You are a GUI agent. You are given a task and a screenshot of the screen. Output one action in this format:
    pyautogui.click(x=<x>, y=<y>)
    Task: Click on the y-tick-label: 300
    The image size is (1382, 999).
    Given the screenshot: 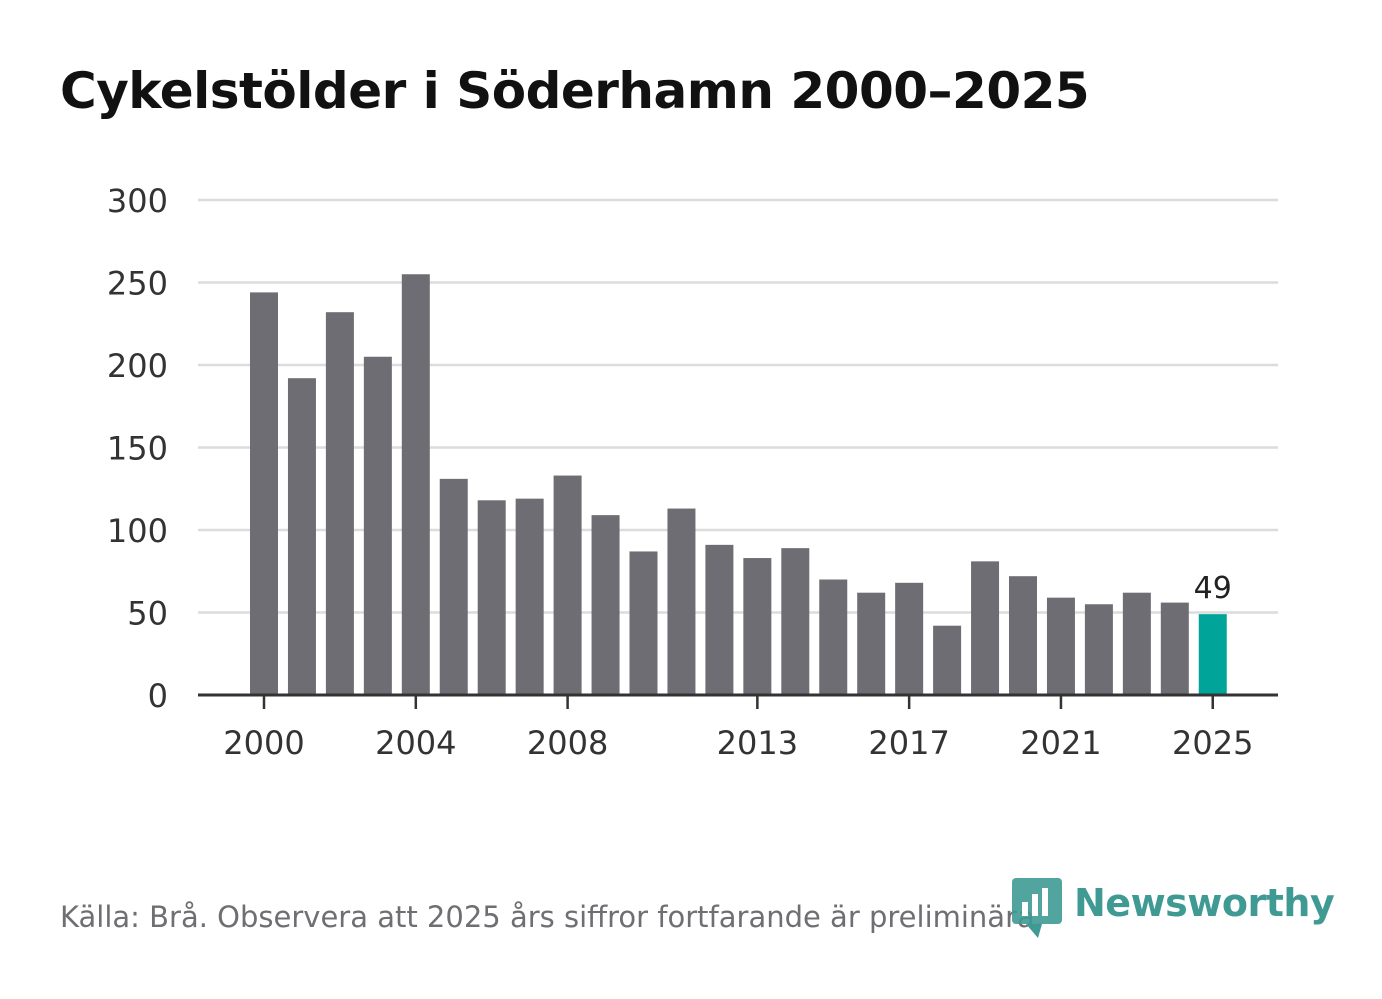 What is the action you would take?
    pyautogui.click(x=137, y=201)
    